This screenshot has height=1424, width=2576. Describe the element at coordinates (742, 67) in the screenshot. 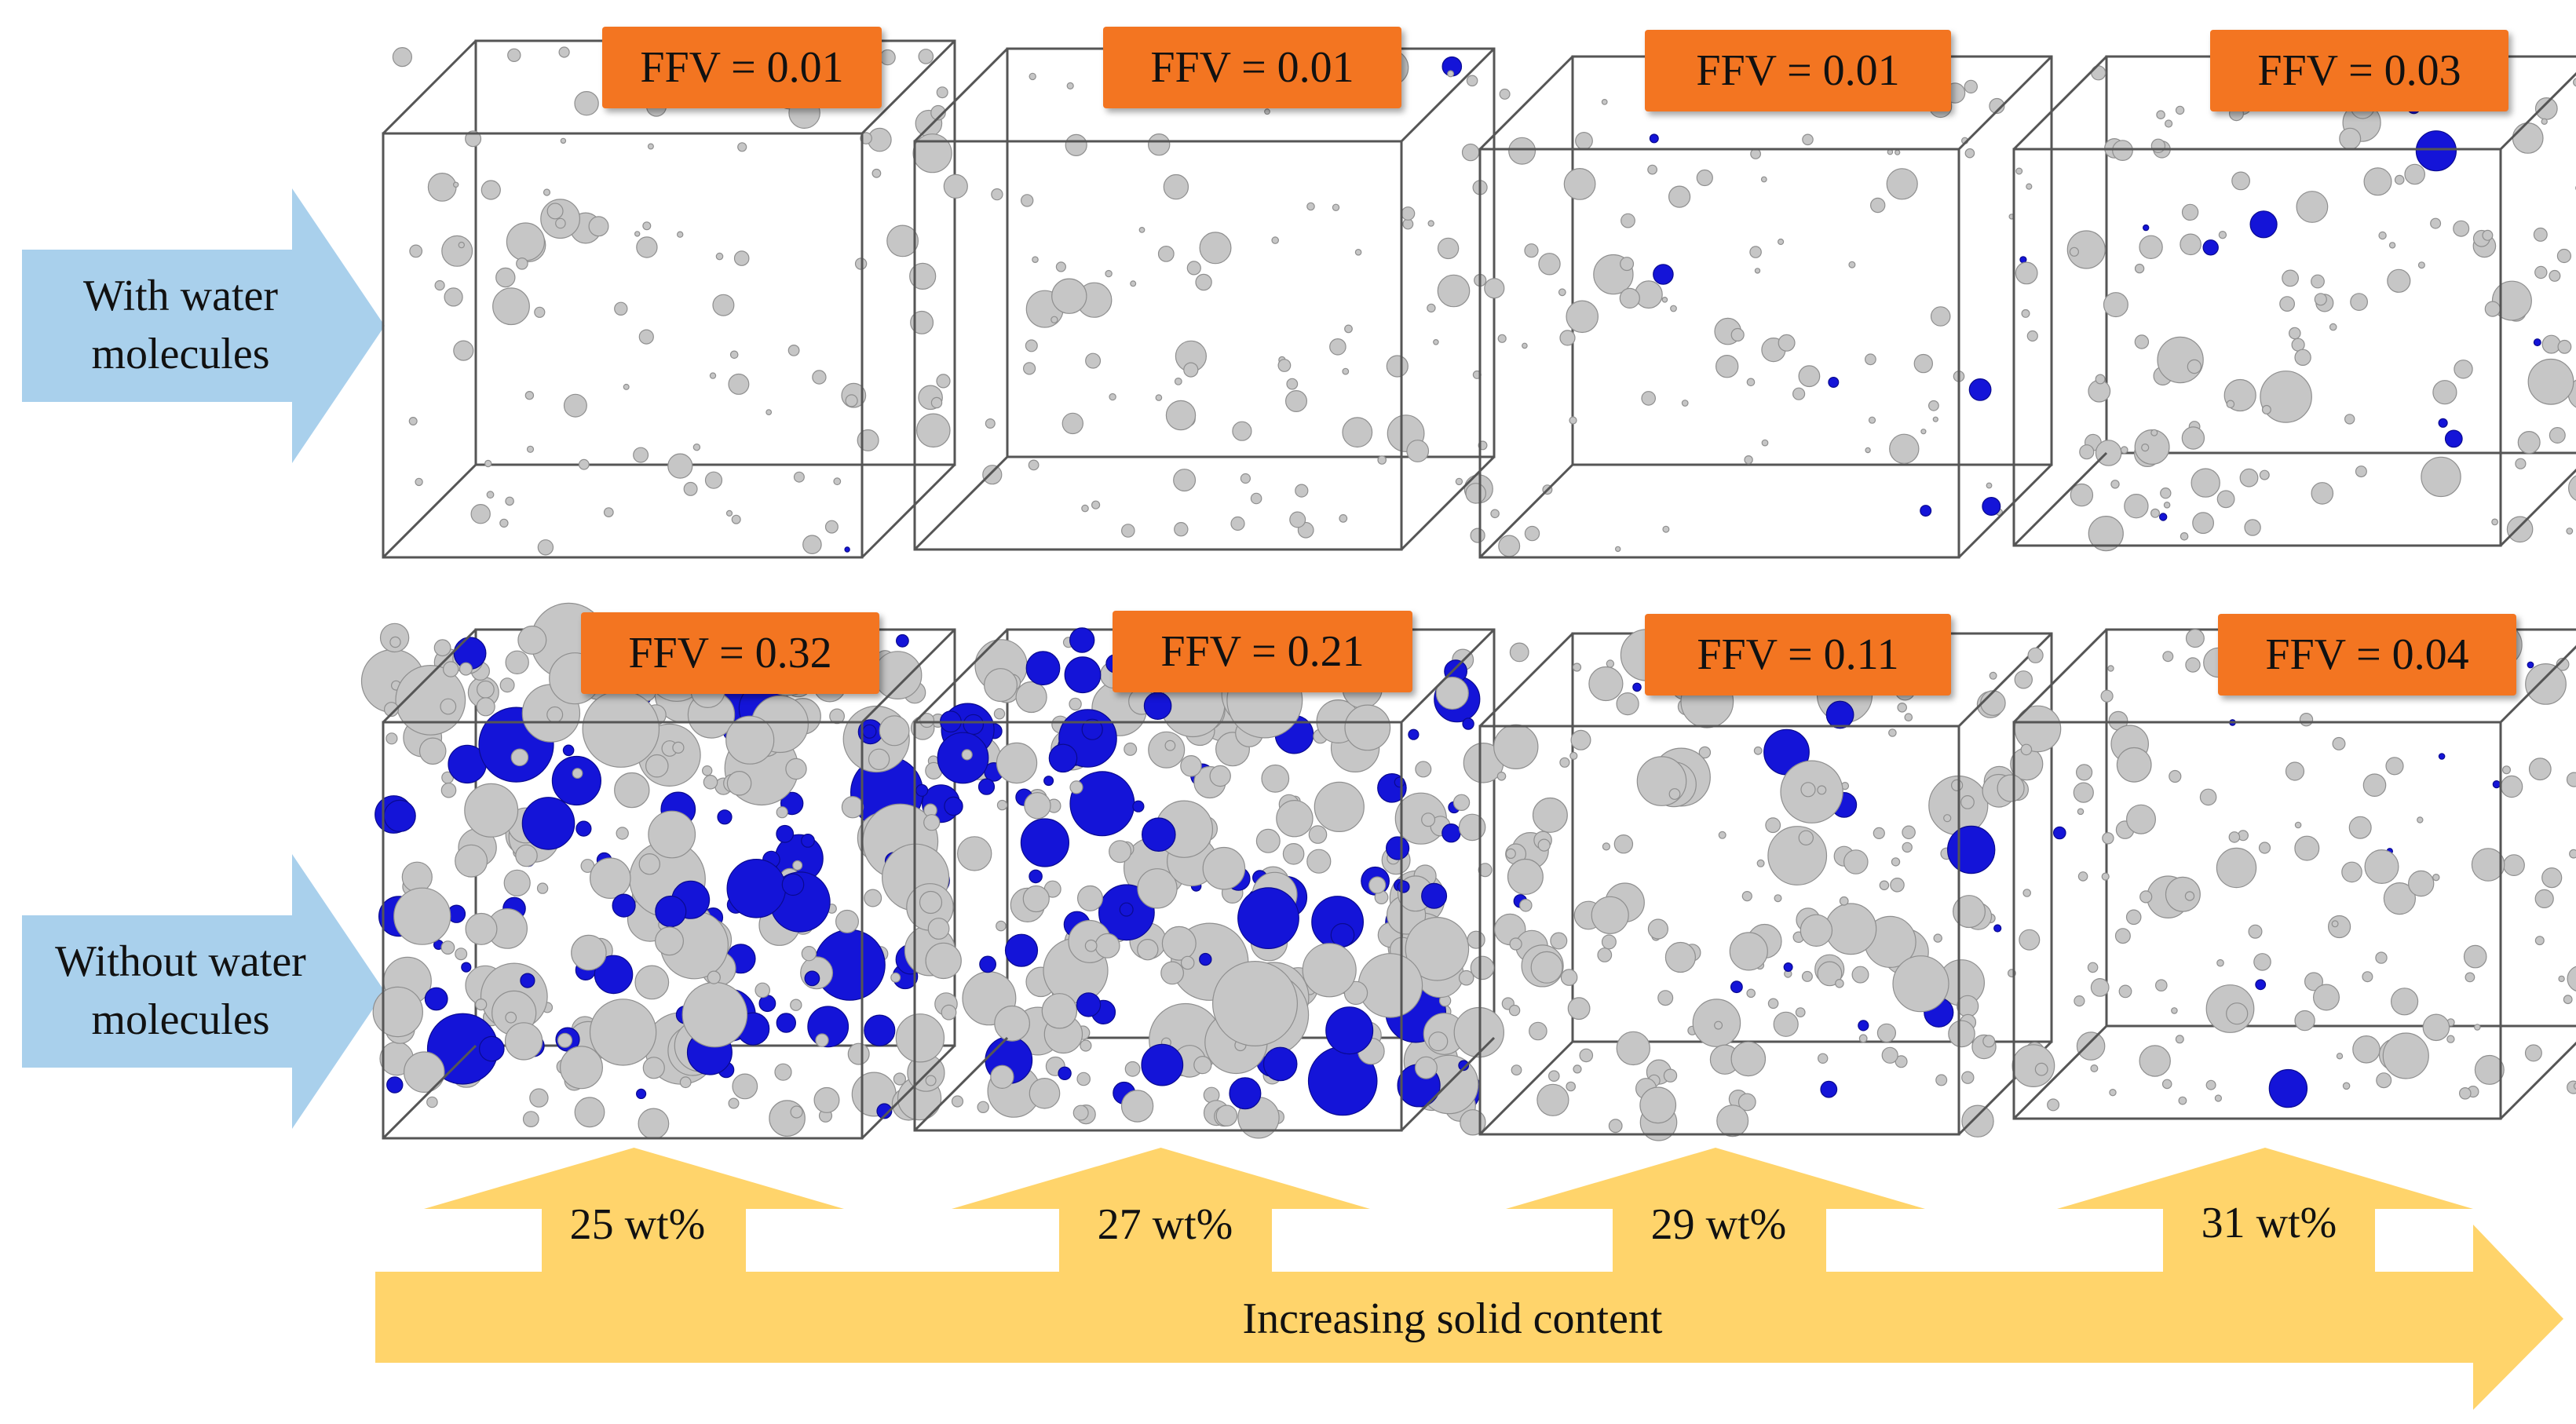

I see `ffv-label-with-water-25: FFV = 0.01` at that location.